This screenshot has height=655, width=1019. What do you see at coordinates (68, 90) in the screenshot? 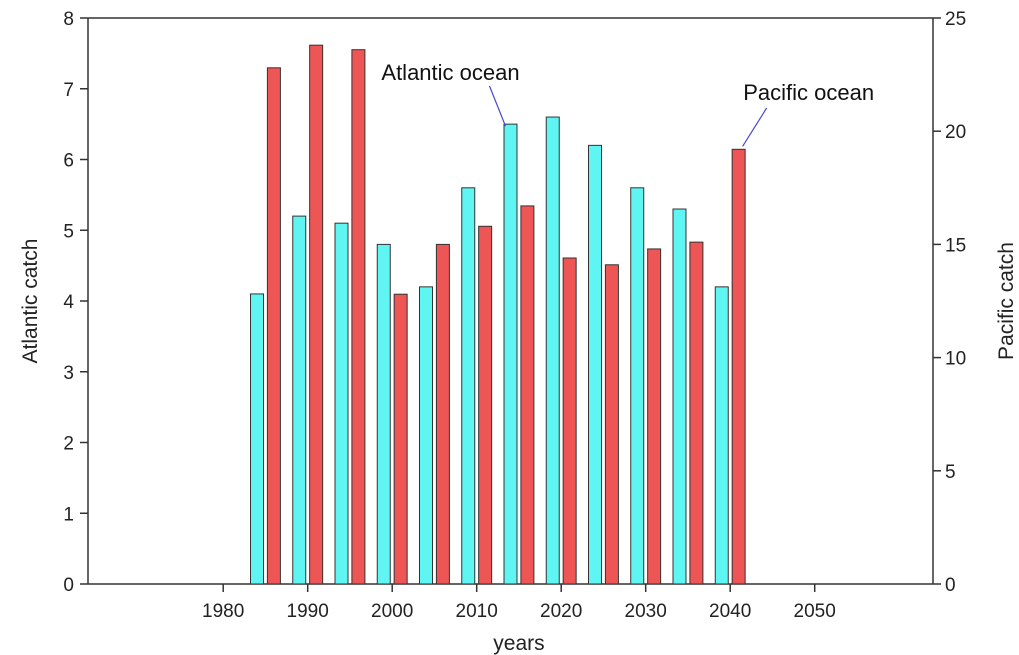
I see `y-left-tick-label: 7` at bounding box center [68, 90].